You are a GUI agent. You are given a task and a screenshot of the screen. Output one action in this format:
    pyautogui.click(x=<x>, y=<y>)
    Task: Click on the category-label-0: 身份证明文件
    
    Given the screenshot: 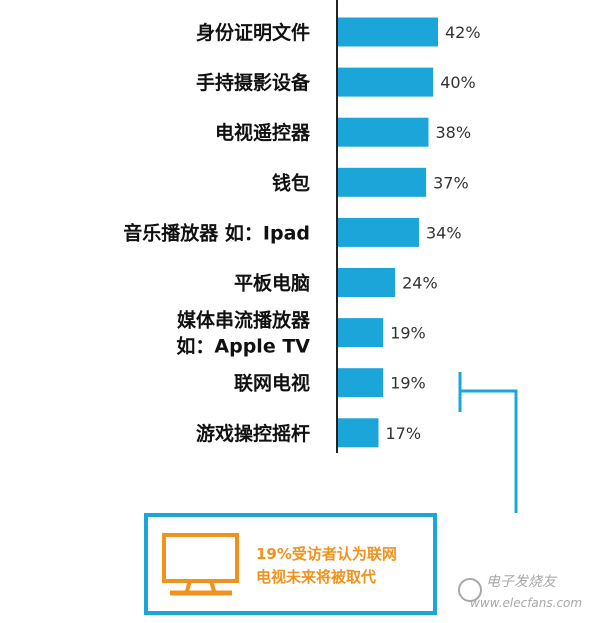 What is the action you would take?
    pyautogui.click(x=253, y=32)
    